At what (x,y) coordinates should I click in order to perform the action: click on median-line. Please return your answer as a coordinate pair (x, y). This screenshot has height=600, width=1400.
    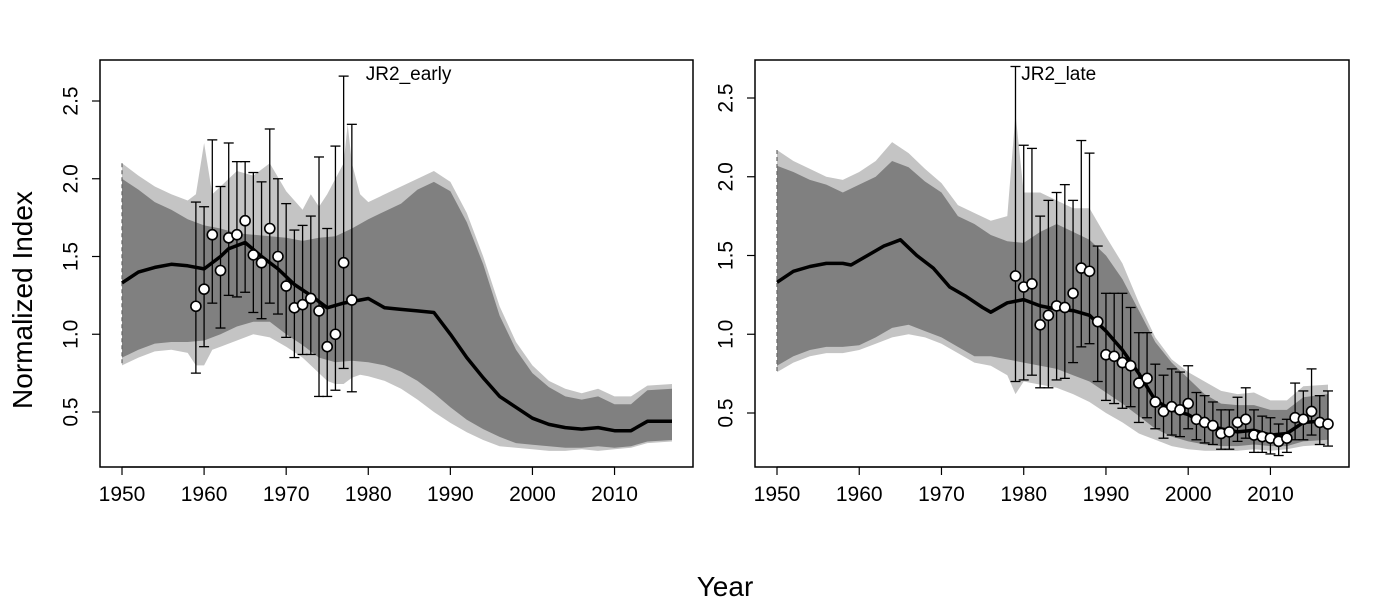
    Looking at the image, I should click on (396, 336).